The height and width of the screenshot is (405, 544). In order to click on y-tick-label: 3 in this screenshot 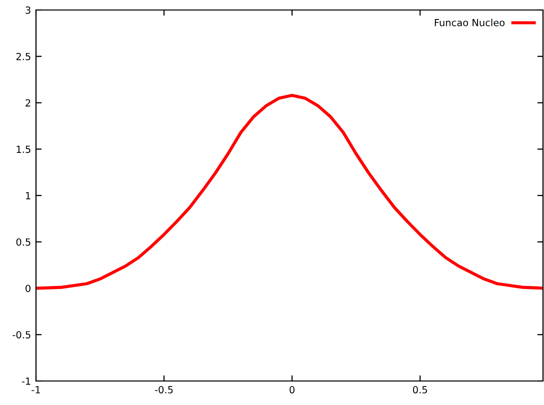, I will do `click(28, 10)`.